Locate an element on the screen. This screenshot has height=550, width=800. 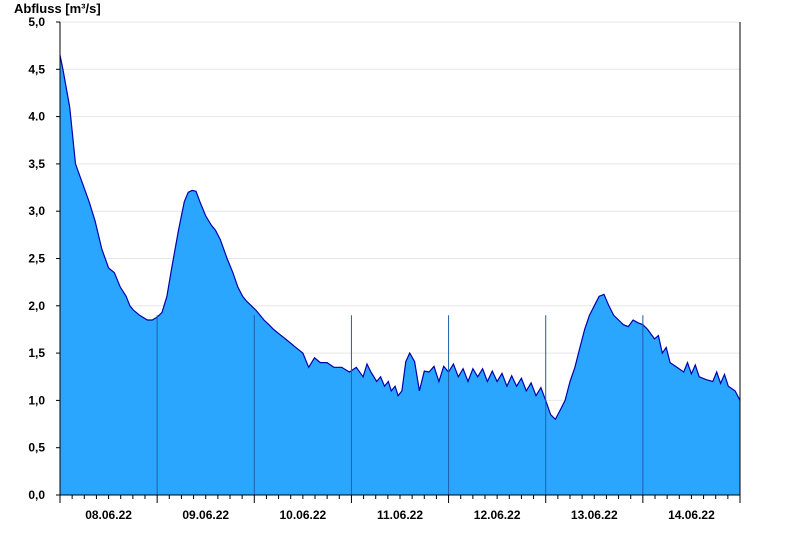
y-axis-title: Abfluss [m³/s] is located at coordinates (57, 8).